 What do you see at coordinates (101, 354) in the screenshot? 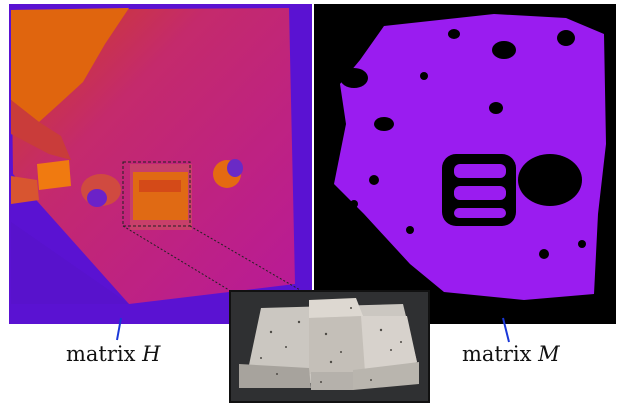
I see `matrix-h-word: matrix` at bounding box center [101, 354].